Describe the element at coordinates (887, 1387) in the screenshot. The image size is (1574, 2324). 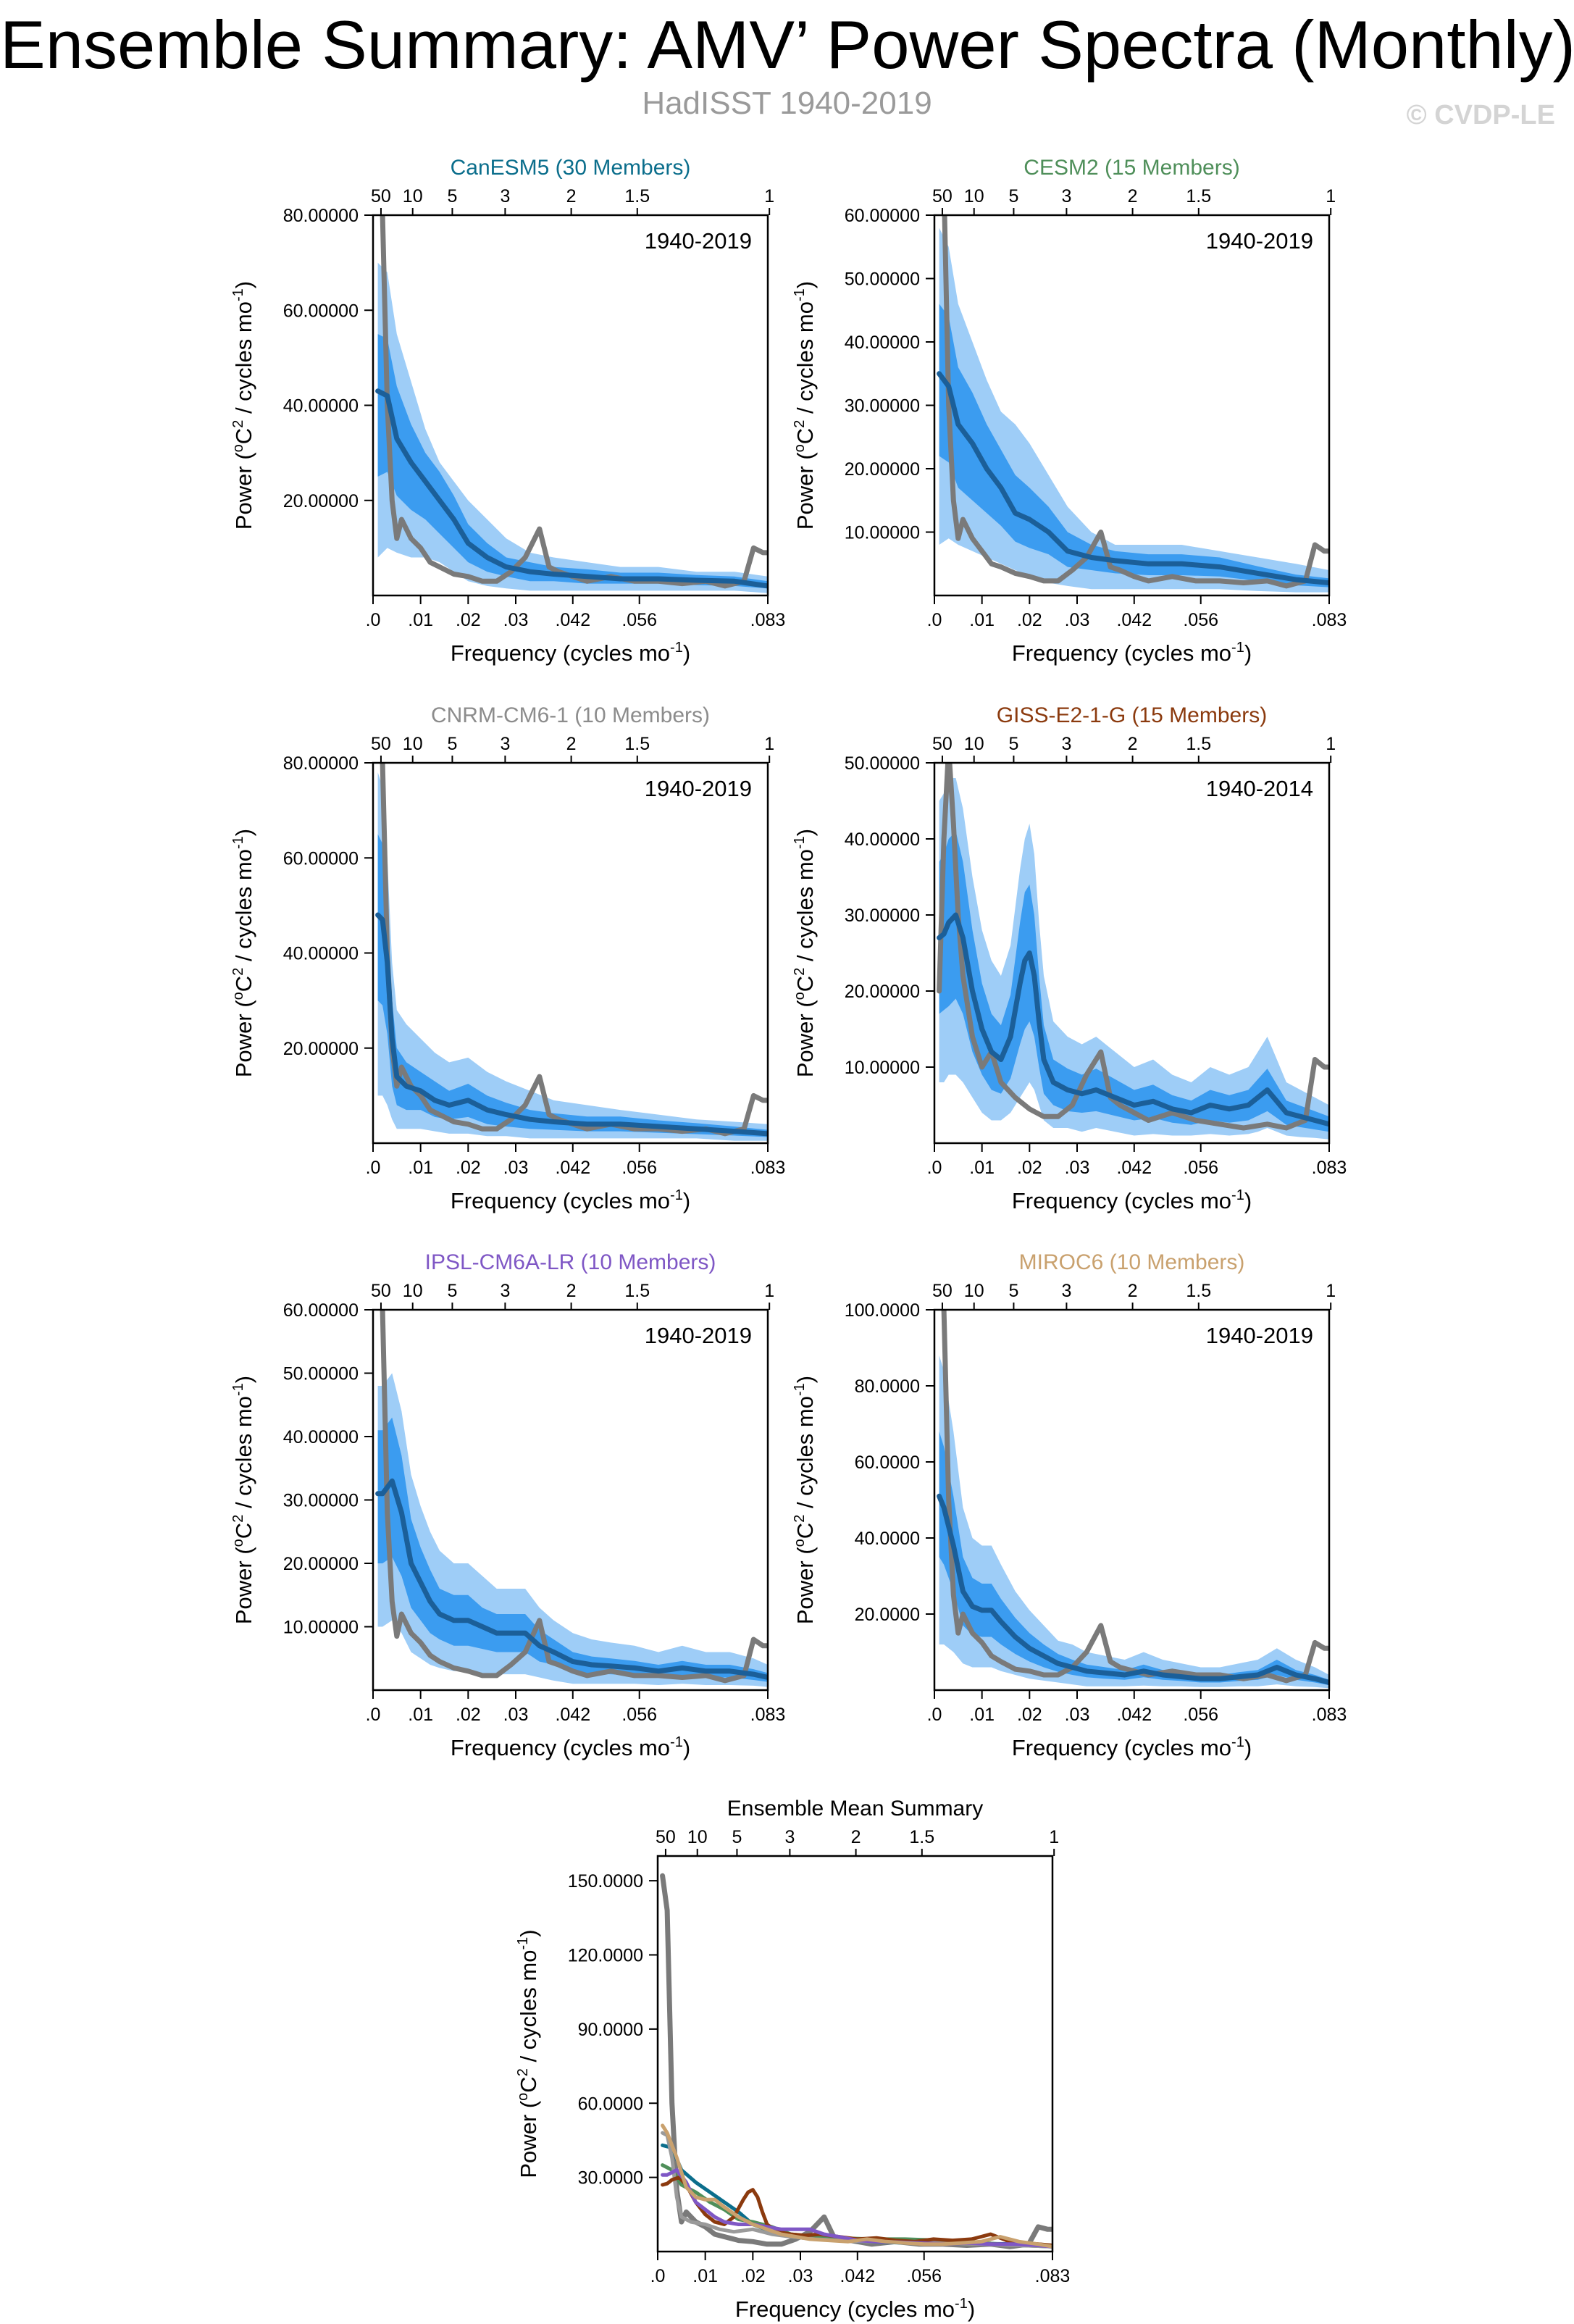
I see `y-tick-label: 80.0000` at that location.